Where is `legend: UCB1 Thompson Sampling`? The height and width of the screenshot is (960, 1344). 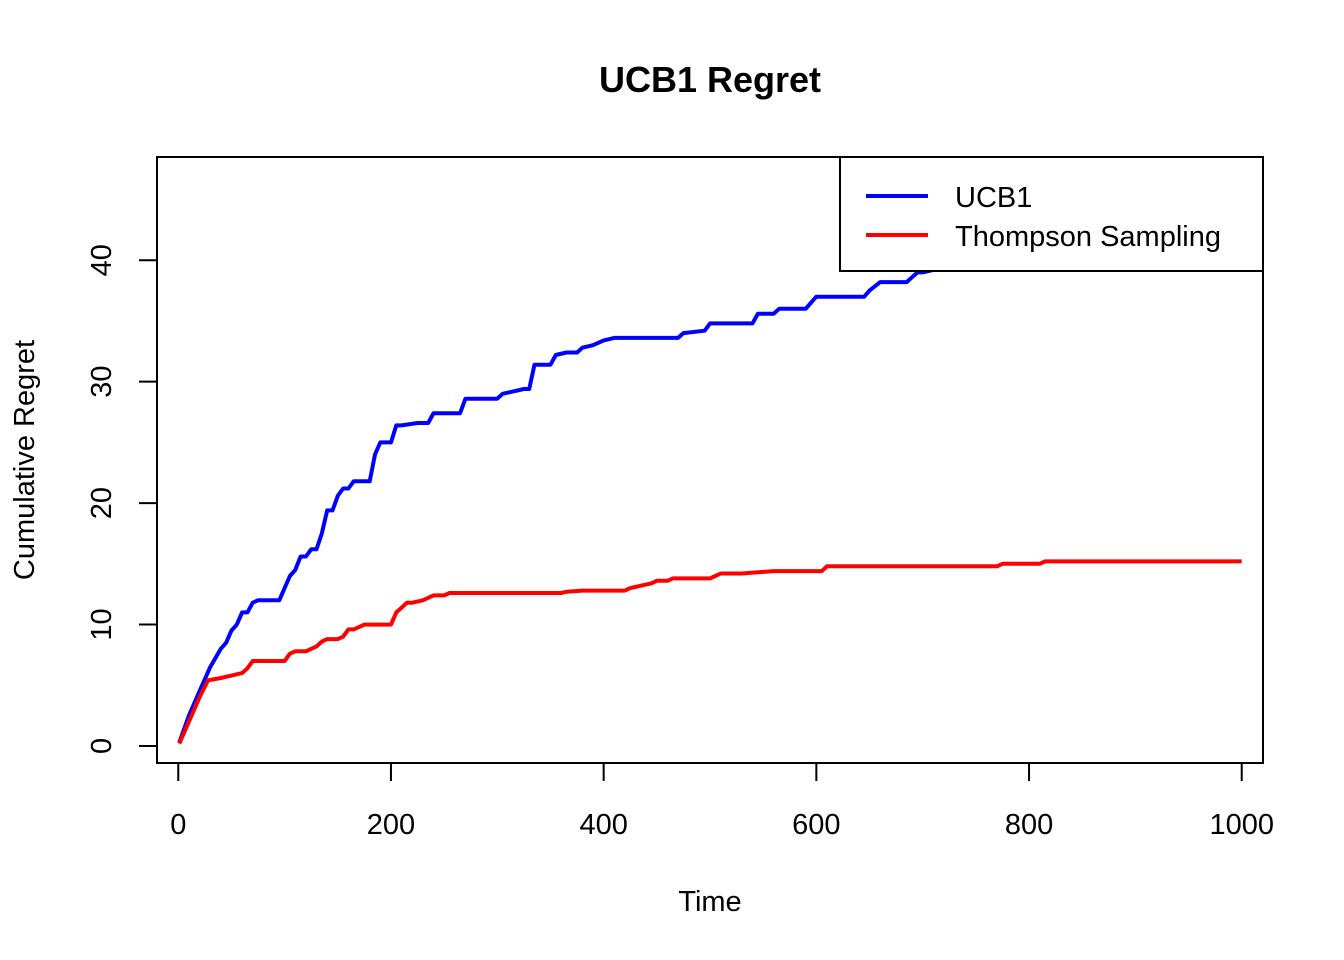
legend: UCB1 Thompson Sampling is located at coordinates (1051, 214).